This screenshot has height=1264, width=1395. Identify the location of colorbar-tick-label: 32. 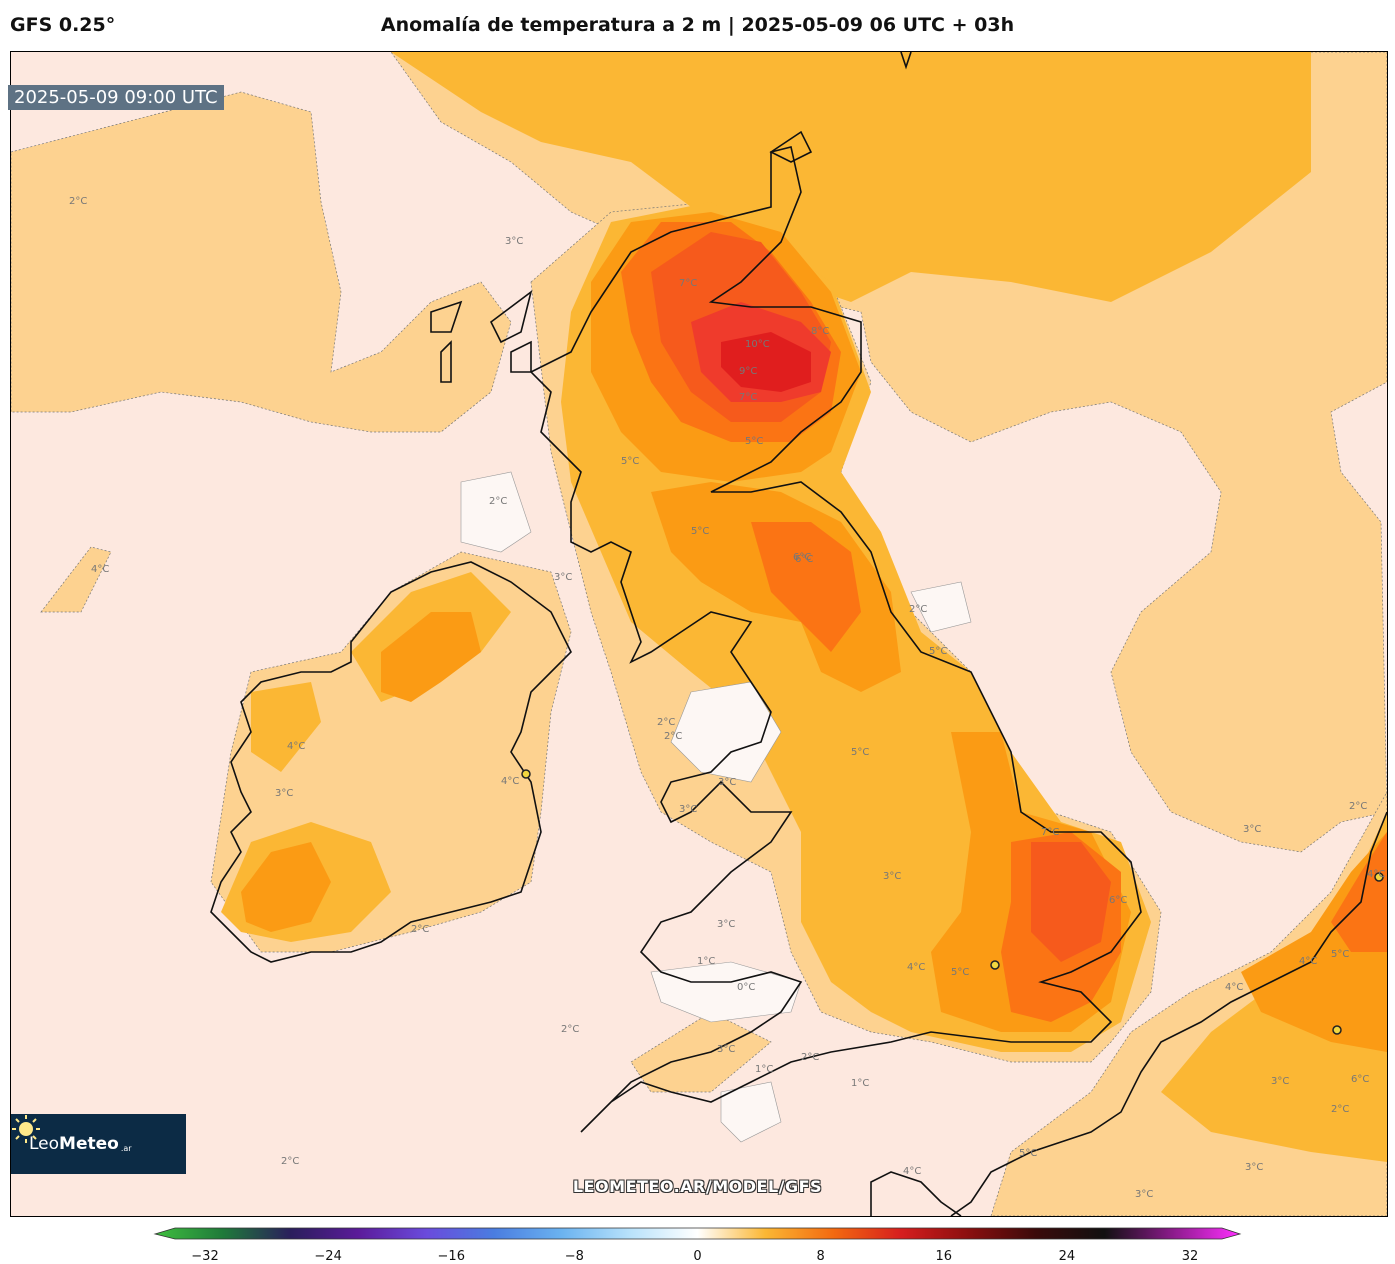
(1190, 1256).